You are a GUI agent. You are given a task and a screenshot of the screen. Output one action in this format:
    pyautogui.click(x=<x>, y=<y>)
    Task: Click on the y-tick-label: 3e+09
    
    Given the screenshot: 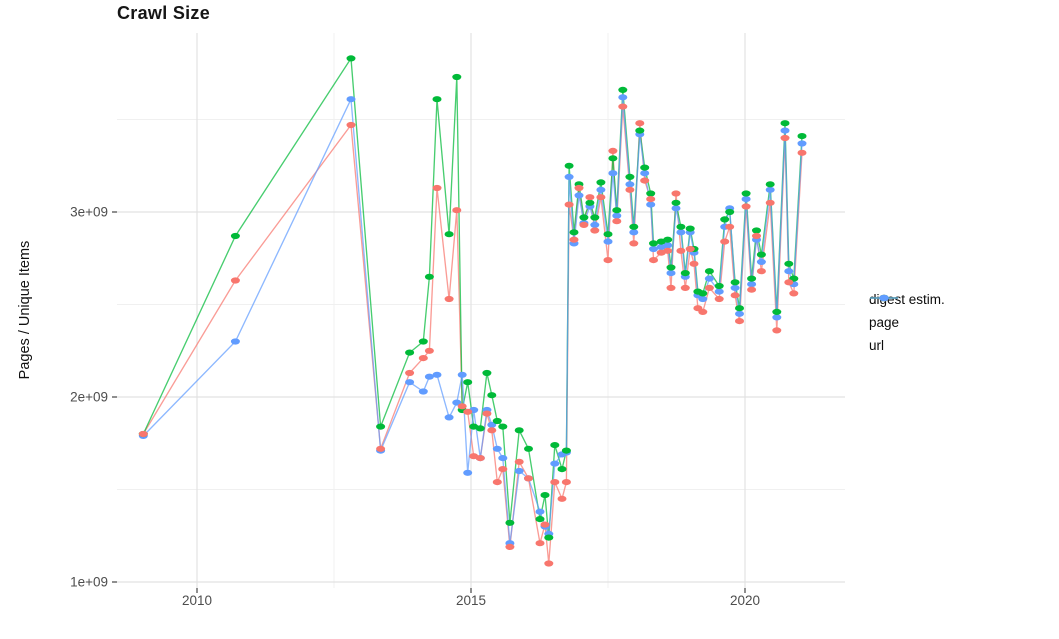 What is the action you would take?
    pyautogui.click(x=89, y=212)
    